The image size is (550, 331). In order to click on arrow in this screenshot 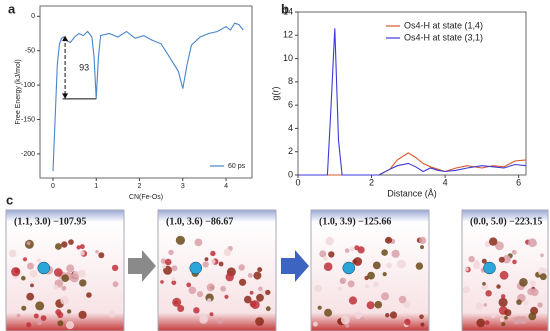, I will do `click(295, 266)`.